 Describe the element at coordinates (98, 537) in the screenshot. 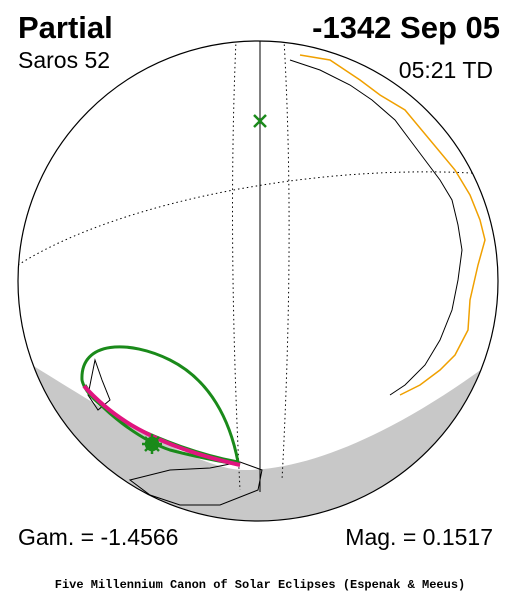

I see `gamma: Gam. = -1.4566` at that location.